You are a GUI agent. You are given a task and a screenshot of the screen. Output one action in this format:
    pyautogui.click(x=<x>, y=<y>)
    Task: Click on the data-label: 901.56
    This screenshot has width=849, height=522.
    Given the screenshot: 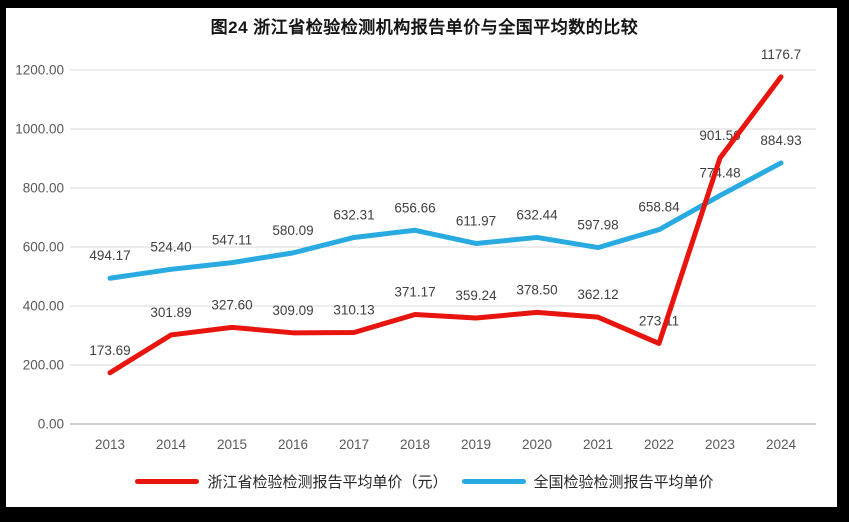 What is the action you would take?
    pyautogui.click(x=719, y=135)
    